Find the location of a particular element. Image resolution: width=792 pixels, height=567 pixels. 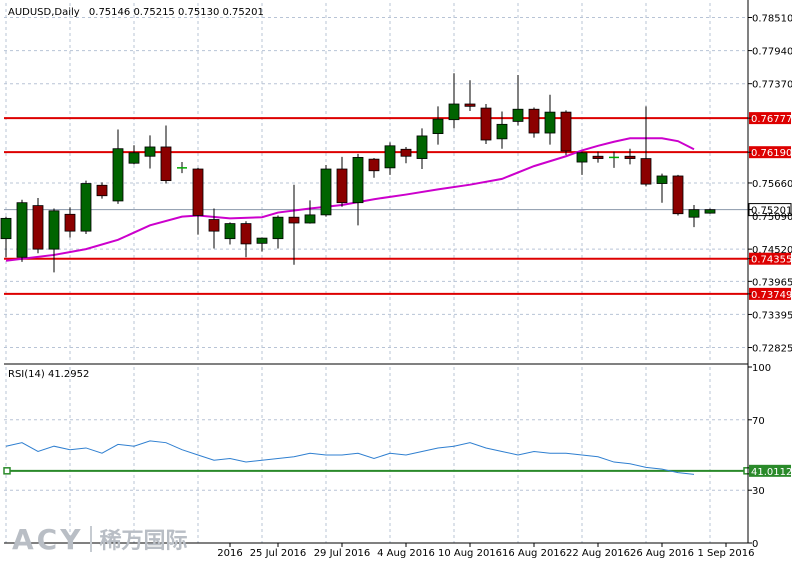

x-tick-label: 4 Aug 2016 is located at coordinates (406, 553).